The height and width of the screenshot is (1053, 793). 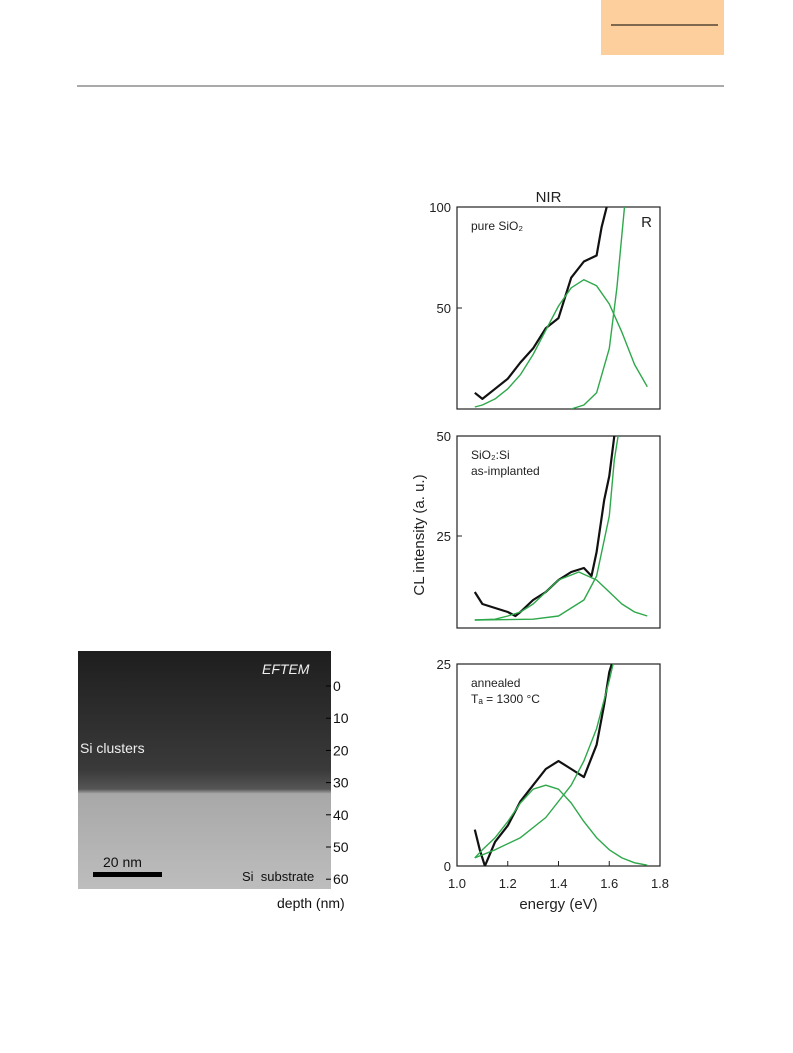 I want to click on x-tick-label: 1.4, so click(x=558, y=883).